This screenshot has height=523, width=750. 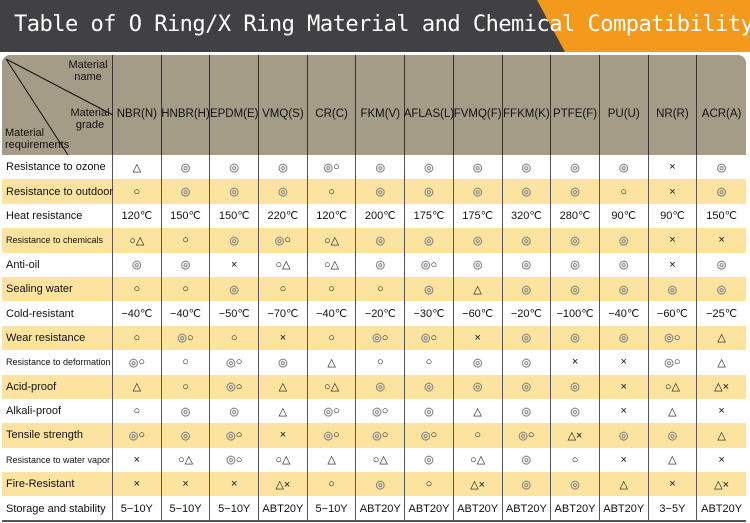 What do you see at coordinates (283, 484) in the screenshot?
I see `table-cell: △×` at bounding box center [283, 484].